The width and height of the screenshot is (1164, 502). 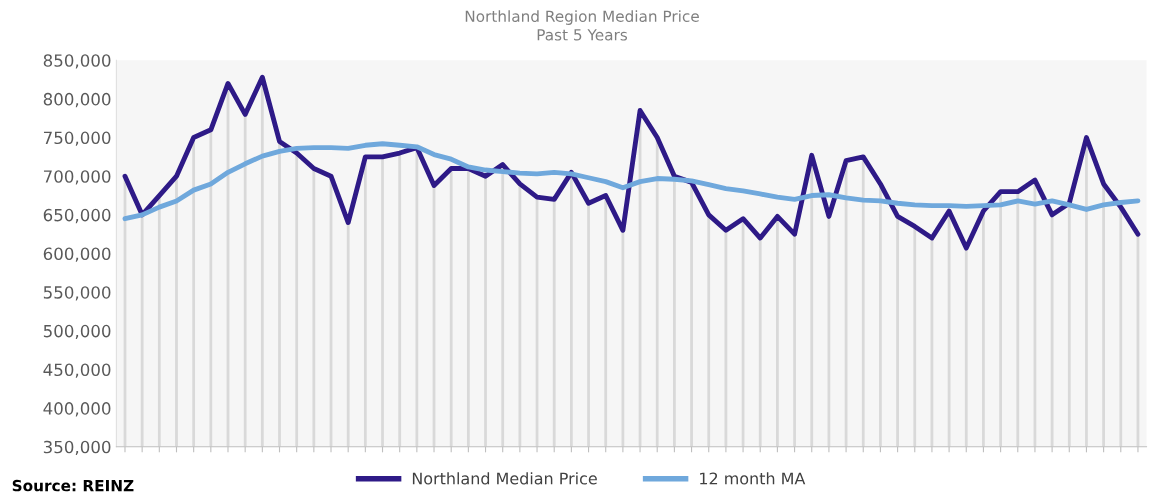 I want to click on source-note: Source: REINZ, so click(x=73, y=485).